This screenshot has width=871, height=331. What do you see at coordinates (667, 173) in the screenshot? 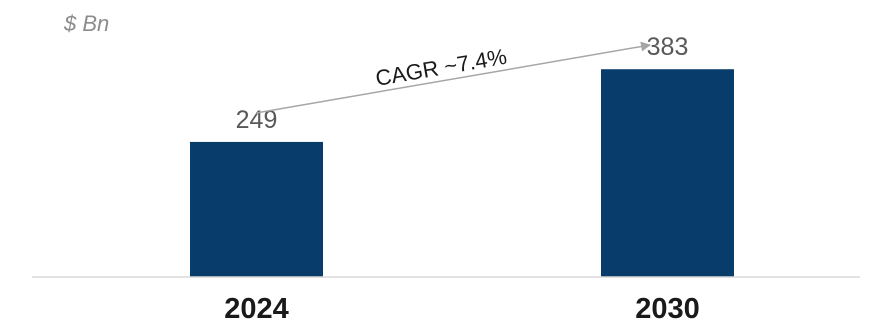
I see `bar-2030` at bounding box center [667, 173].